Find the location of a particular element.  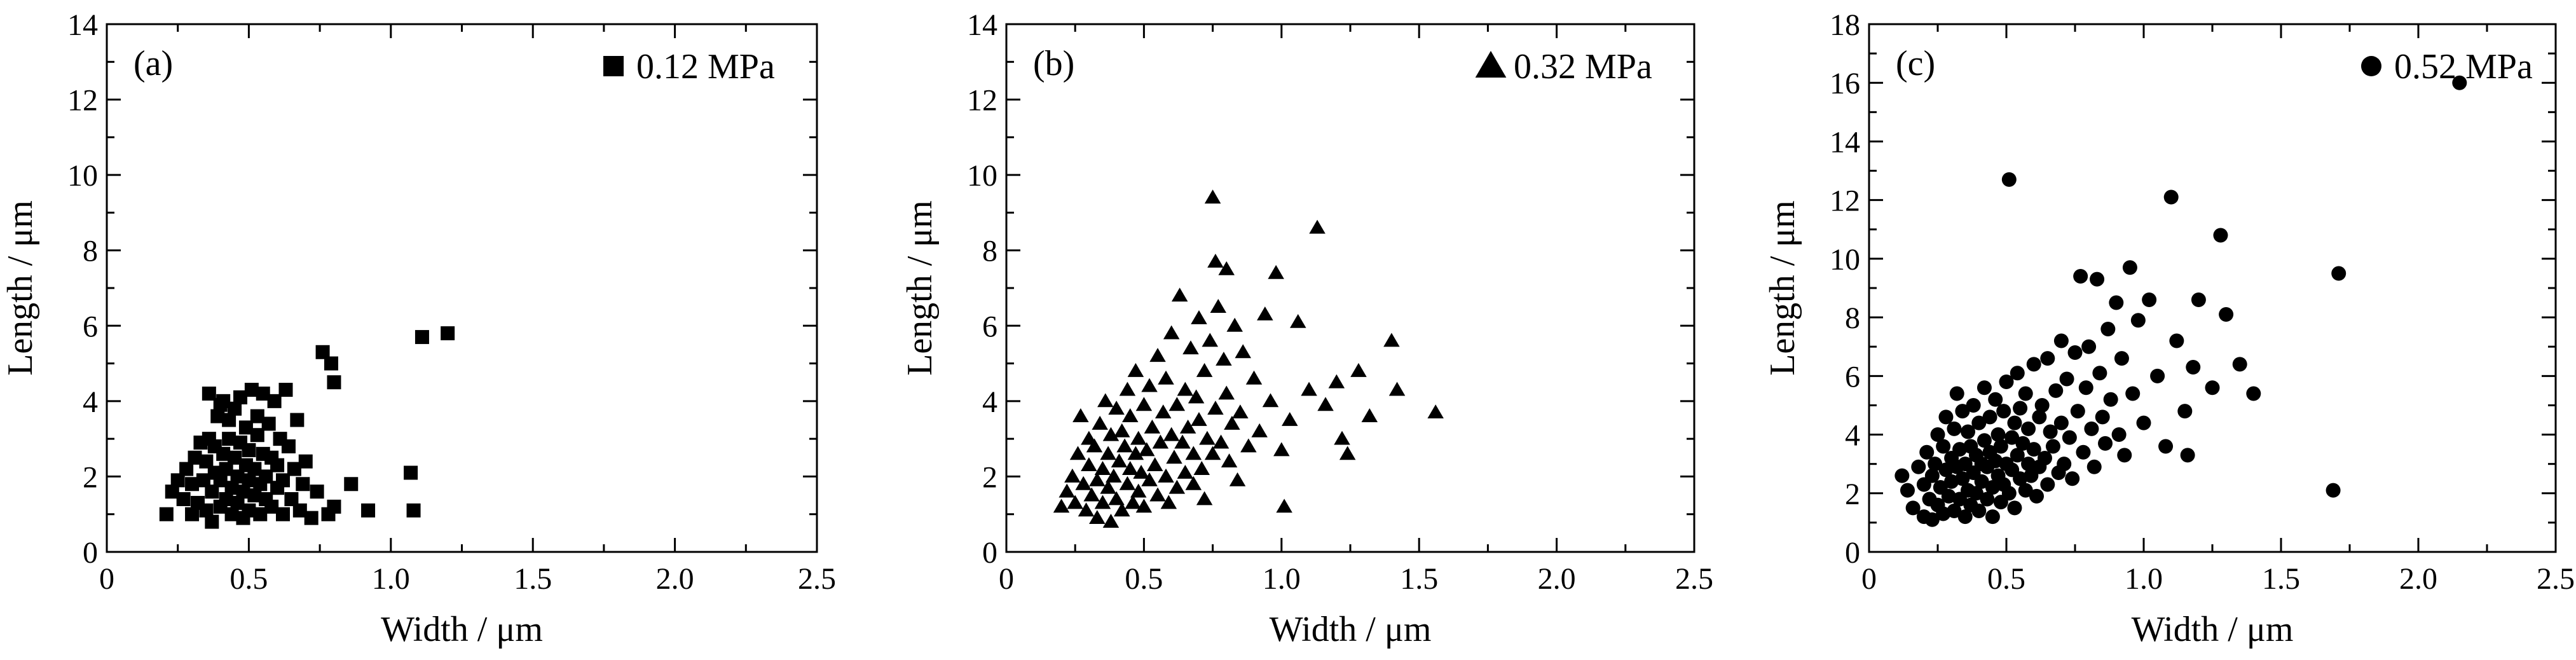

legend-marker is located at coordinates (2371, 66).